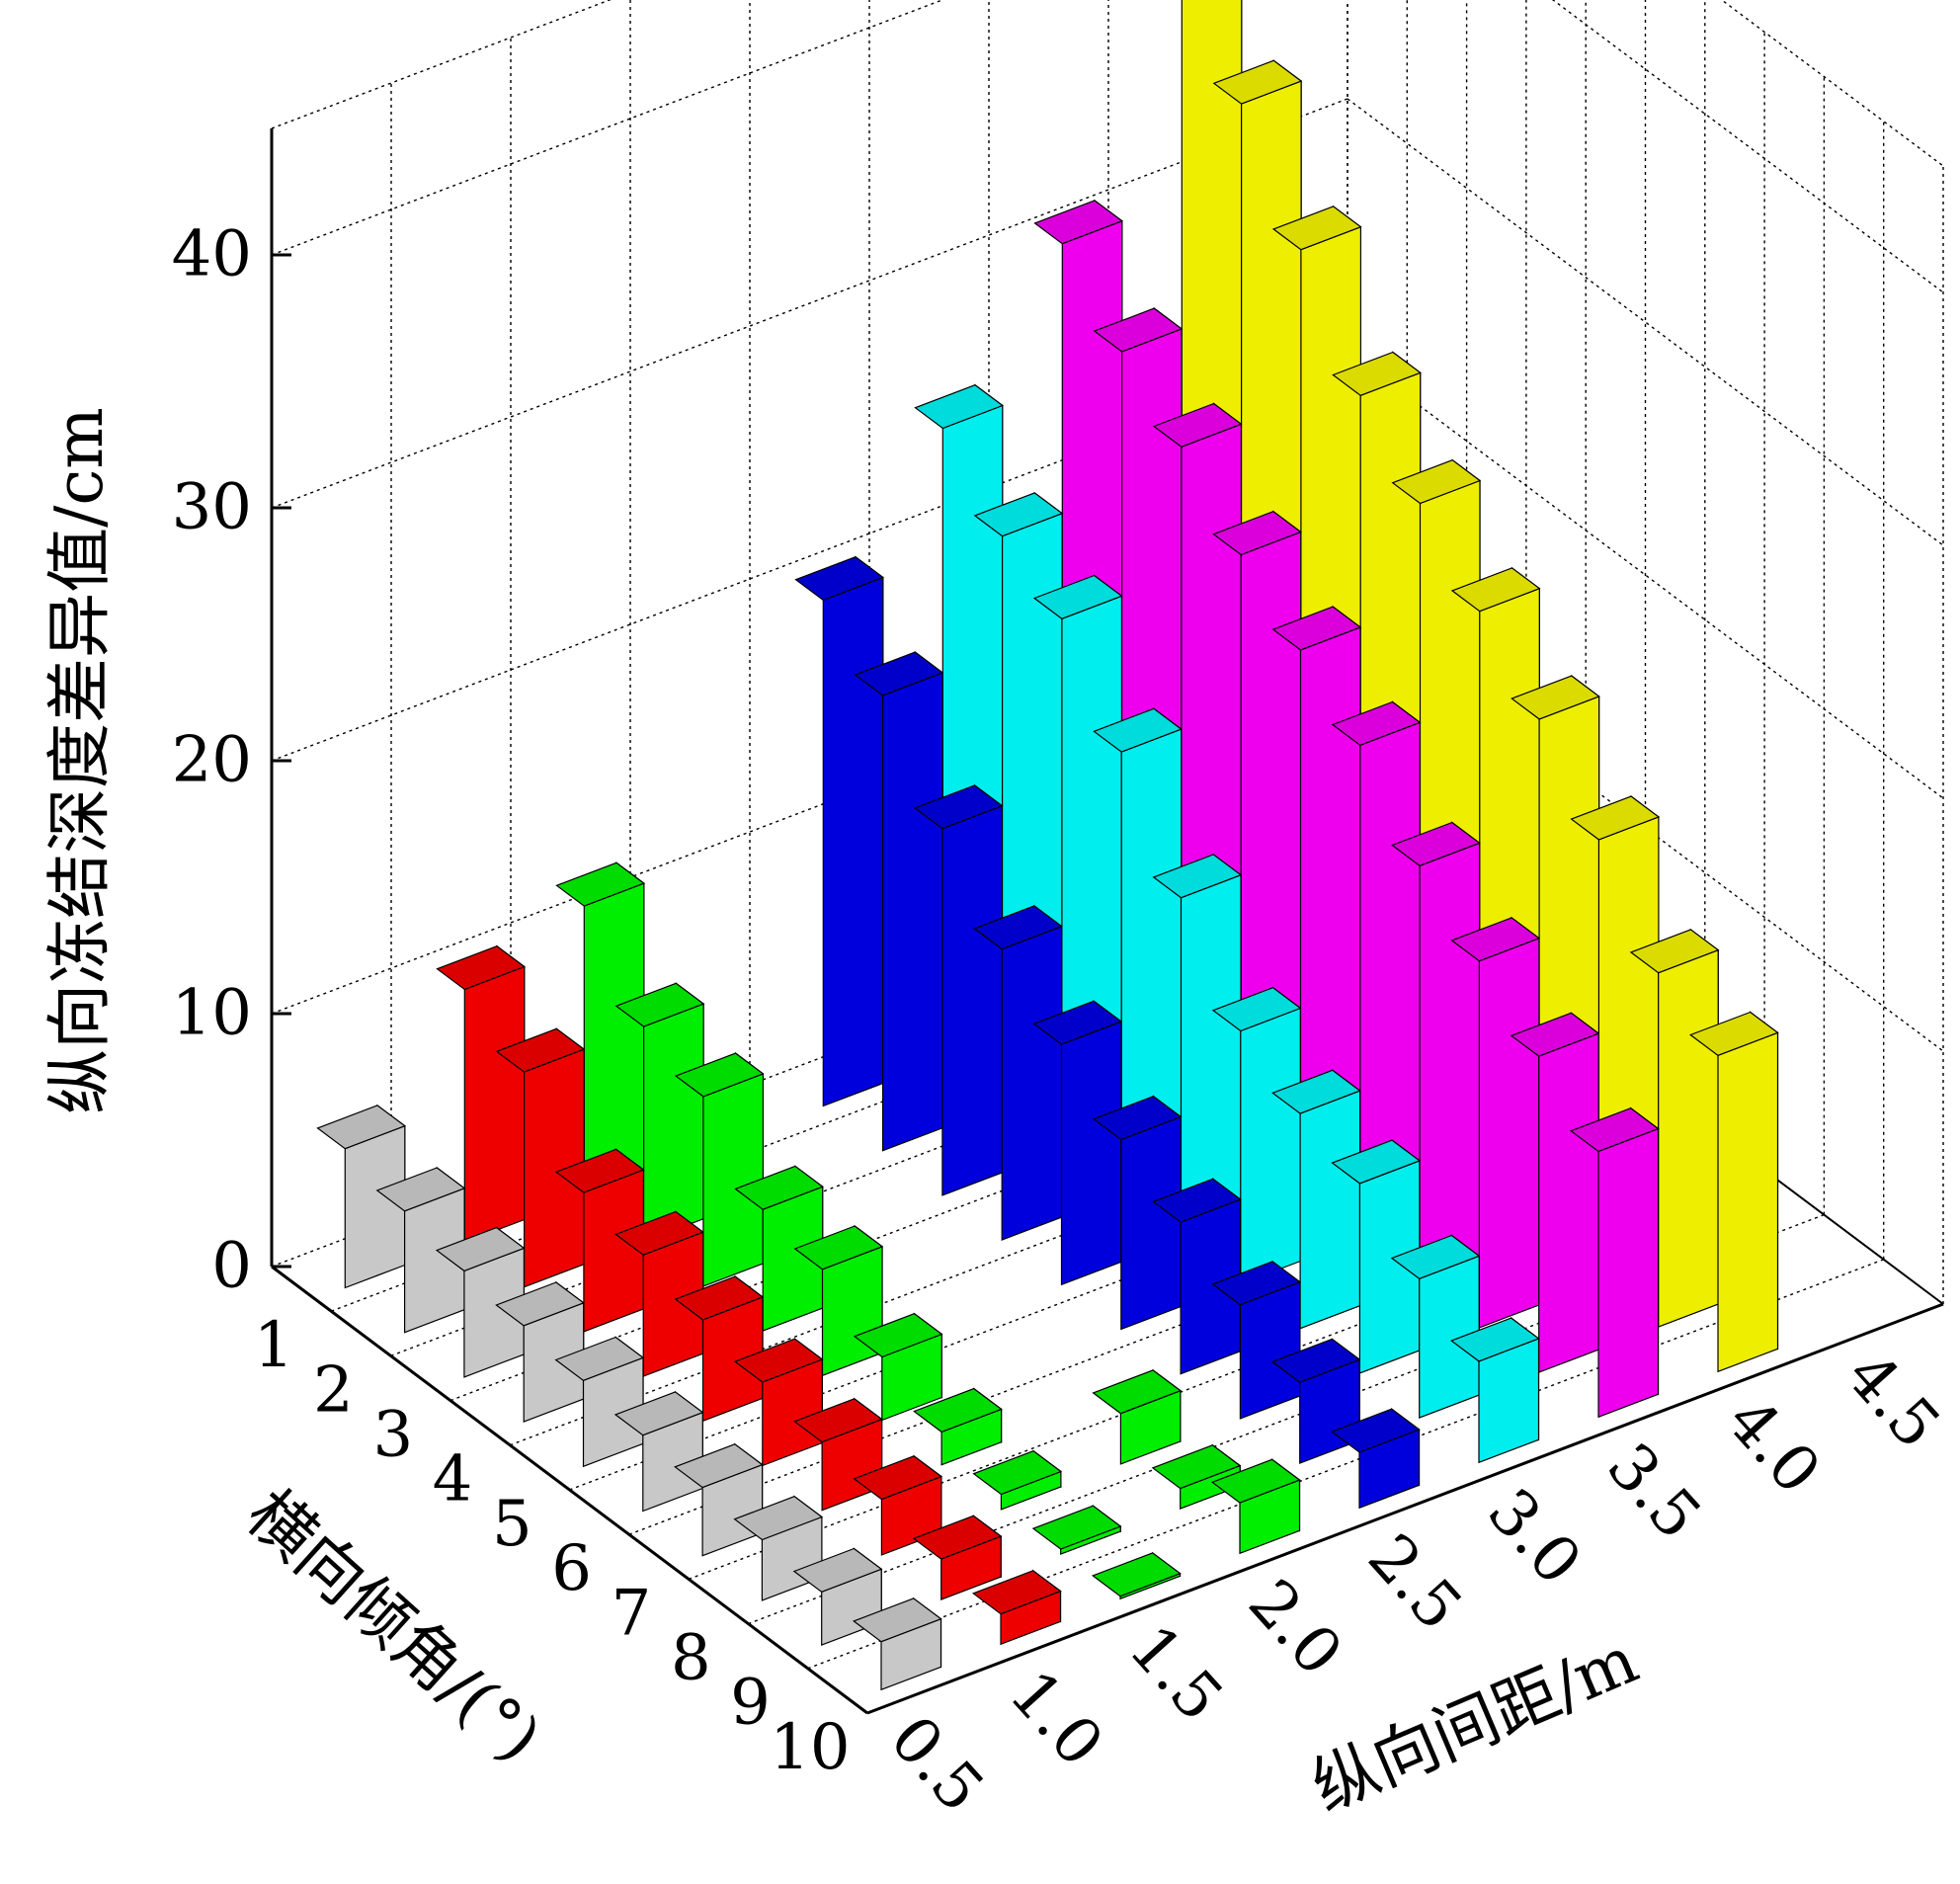 The height and width of the screenshot is (1884, 1960). What do you see at coordinates (1773, 1446) in the screenshot?
I see `y-tick-label: 4.0` at bounding box center [1773, 1446].